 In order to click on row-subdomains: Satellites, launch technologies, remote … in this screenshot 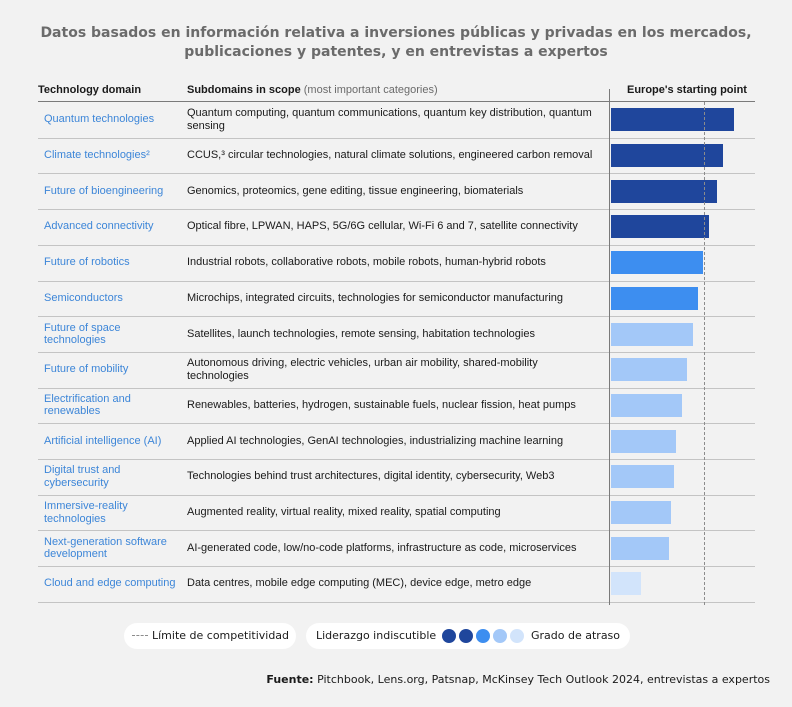, I will do `click(361, 333)`.